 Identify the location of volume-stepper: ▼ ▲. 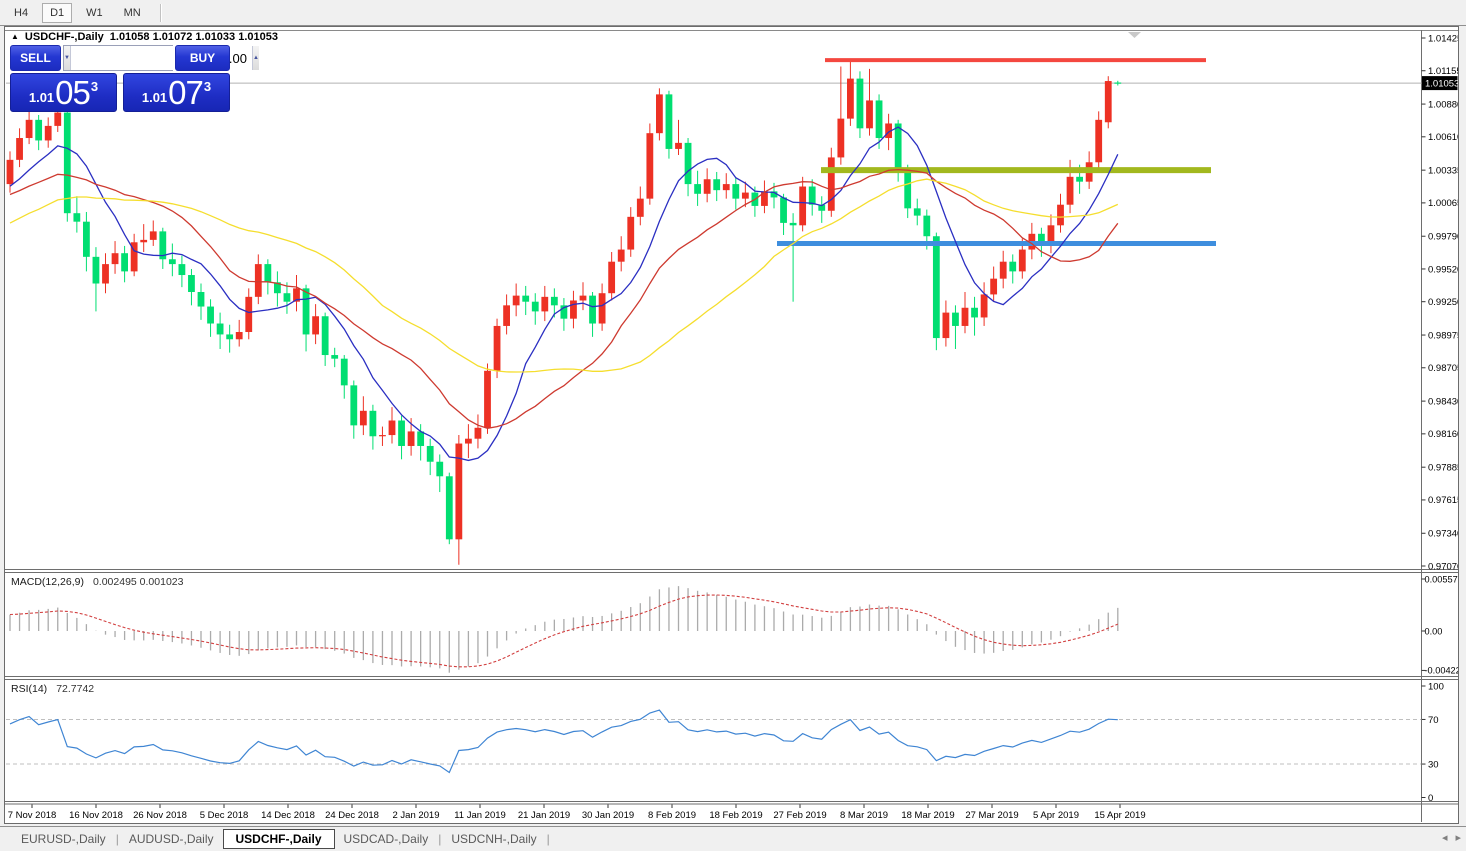
(161, 58).